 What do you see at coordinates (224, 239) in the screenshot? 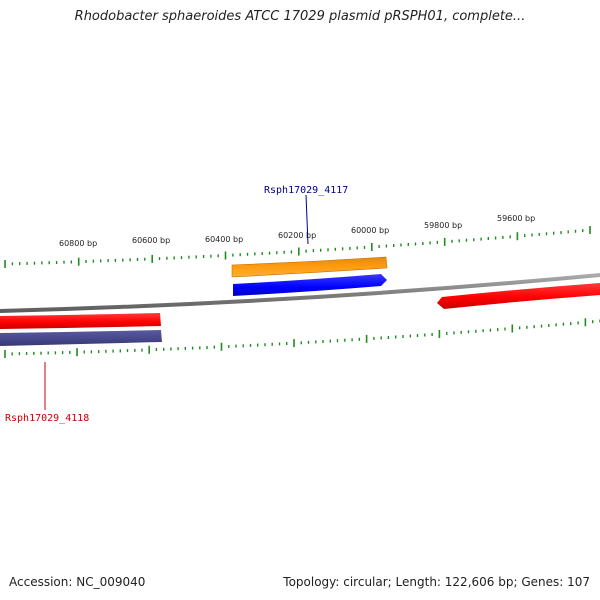
I see `tick-label: 60400 bp` at bounding box center [224, 239].